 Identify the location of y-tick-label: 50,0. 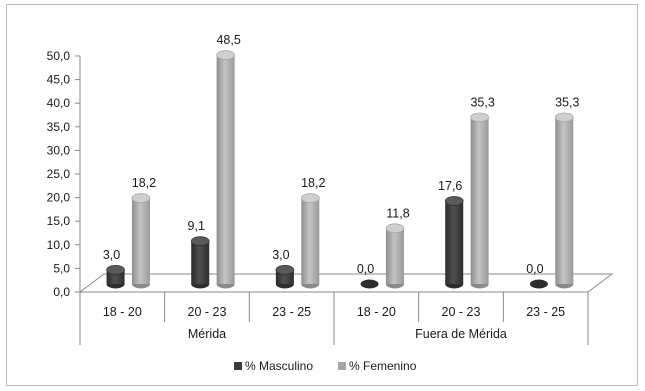
(59, 56).